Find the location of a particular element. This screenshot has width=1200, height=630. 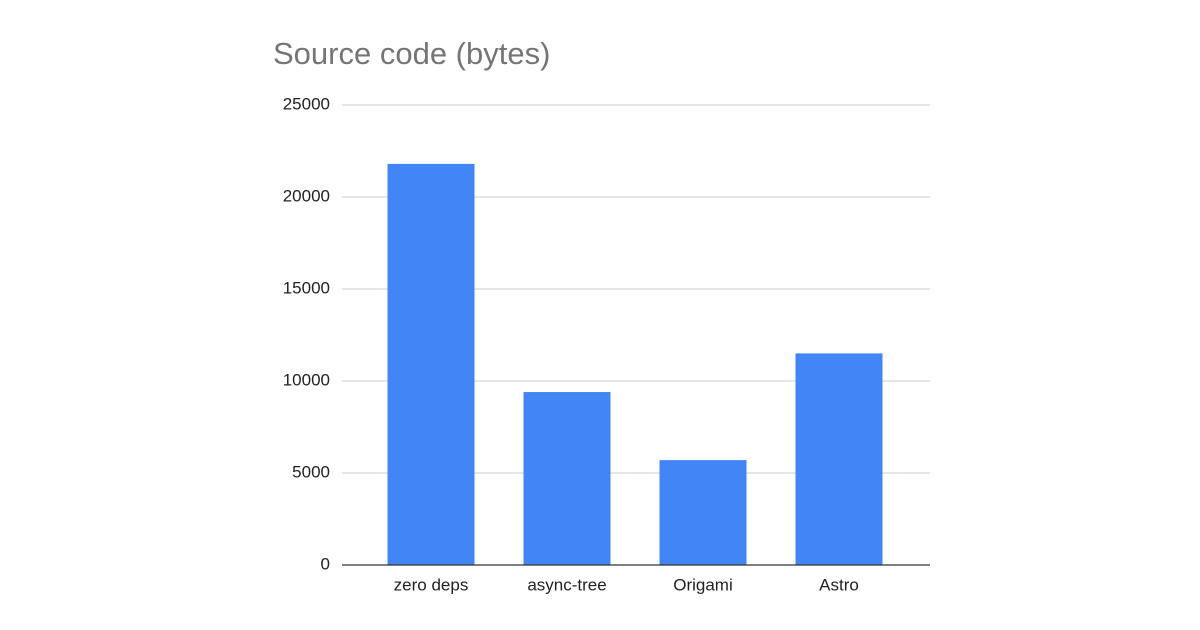

y-tick-label: 25000 is located at coordinates (306, 103).